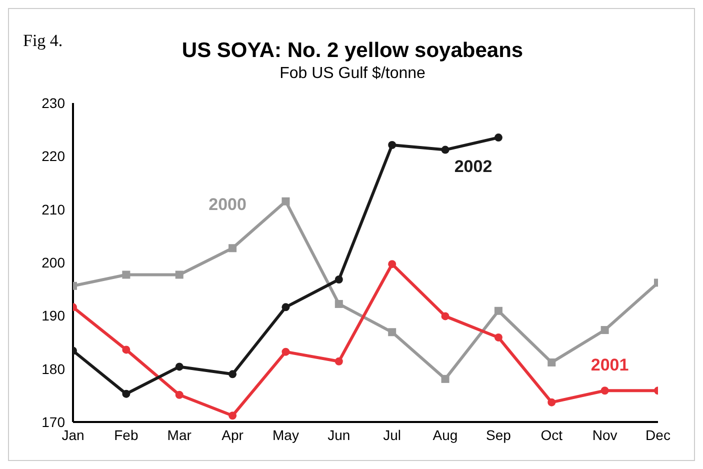 The image size is (703, 469). What do you see at coordinates (126, 434) in the screenshot?
I see `x-tick-label: Feb` at bounding box center [126, 434].